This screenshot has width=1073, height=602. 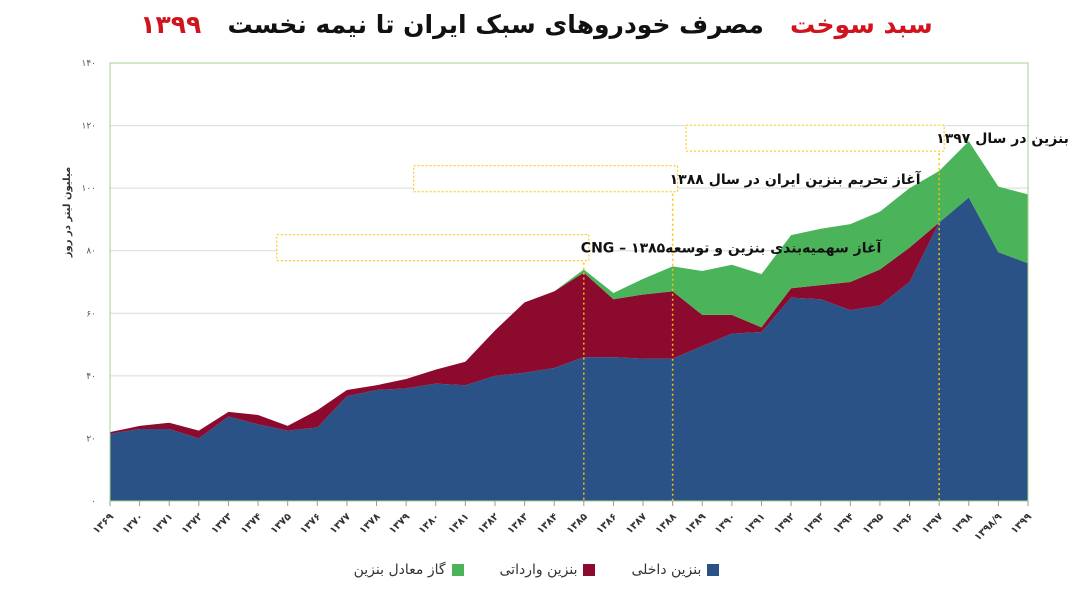 I want to click on x-tick-label: ۱۳۹۵, so click(x=873, y=523).